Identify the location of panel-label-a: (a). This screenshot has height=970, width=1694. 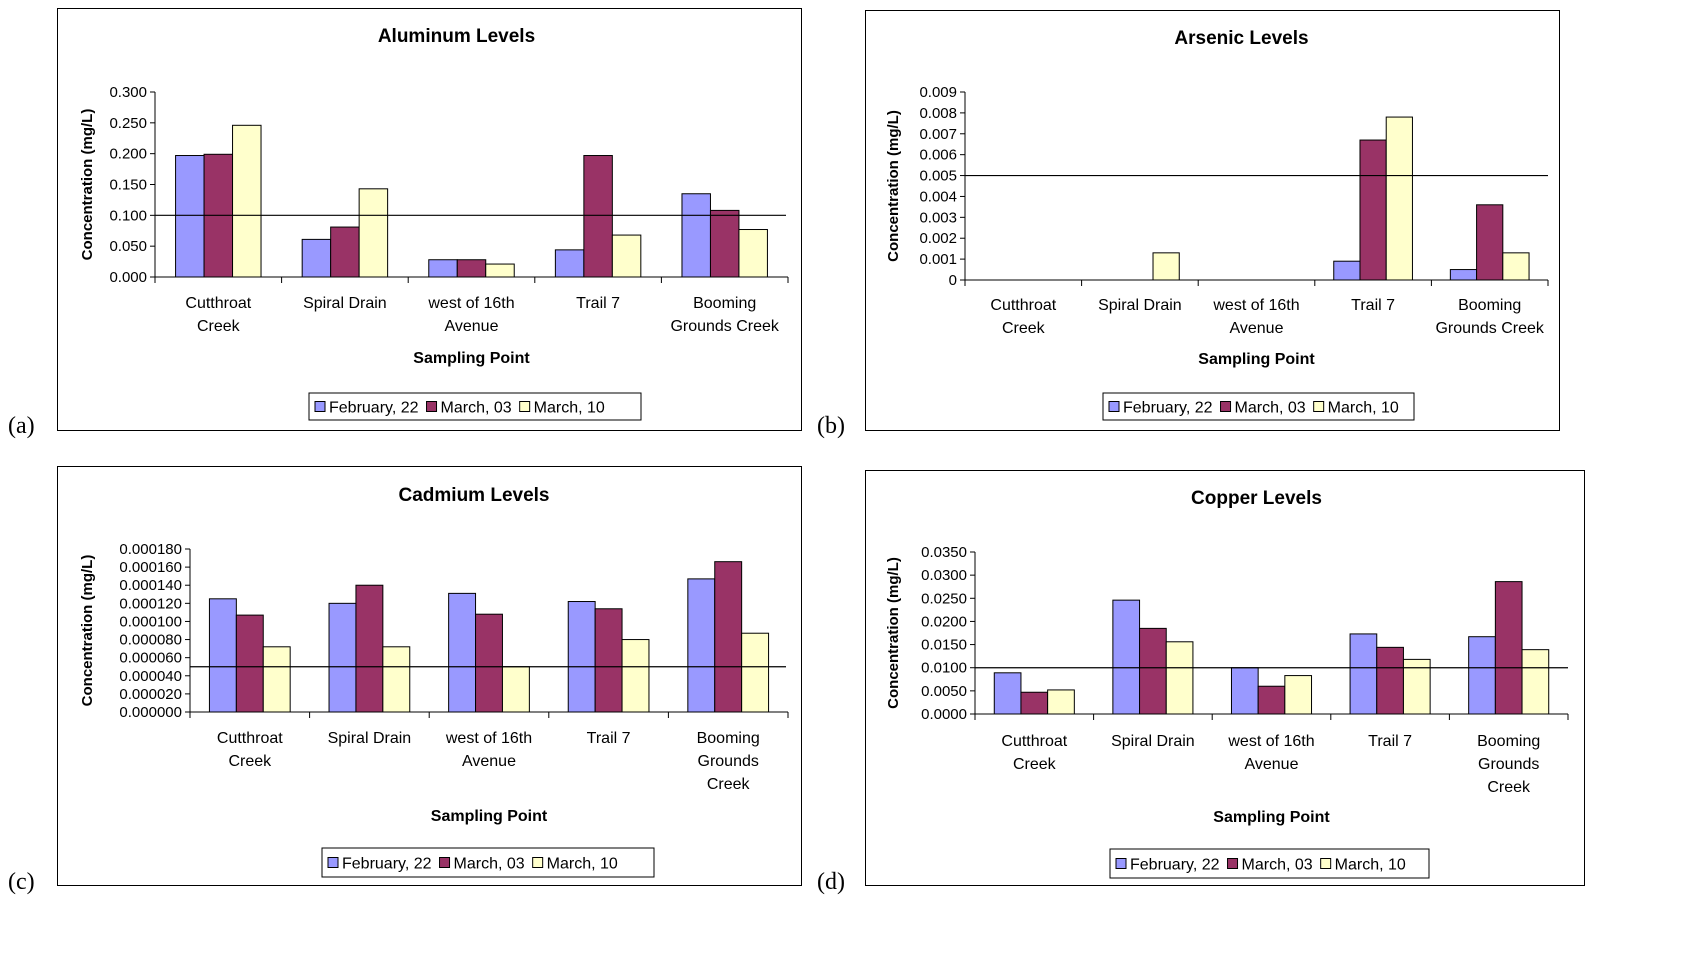
(21, 426).